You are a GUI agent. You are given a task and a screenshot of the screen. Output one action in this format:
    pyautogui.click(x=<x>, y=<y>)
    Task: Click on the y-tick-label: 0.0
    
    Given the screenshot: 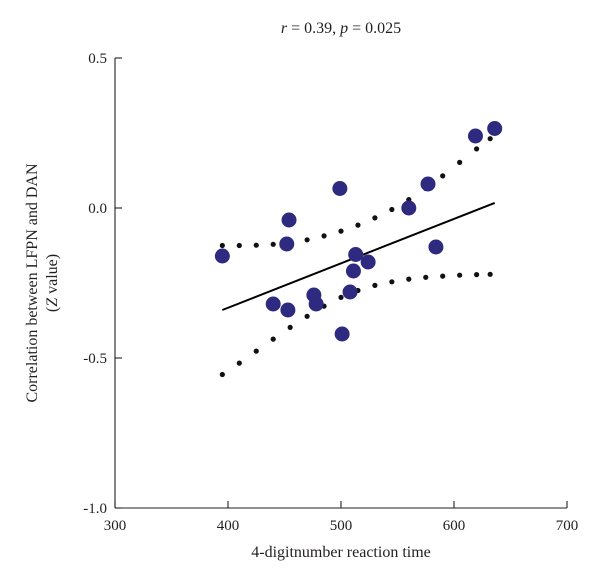 What is the action you would take?
    pyautogui.click(x=97, y=209)
    